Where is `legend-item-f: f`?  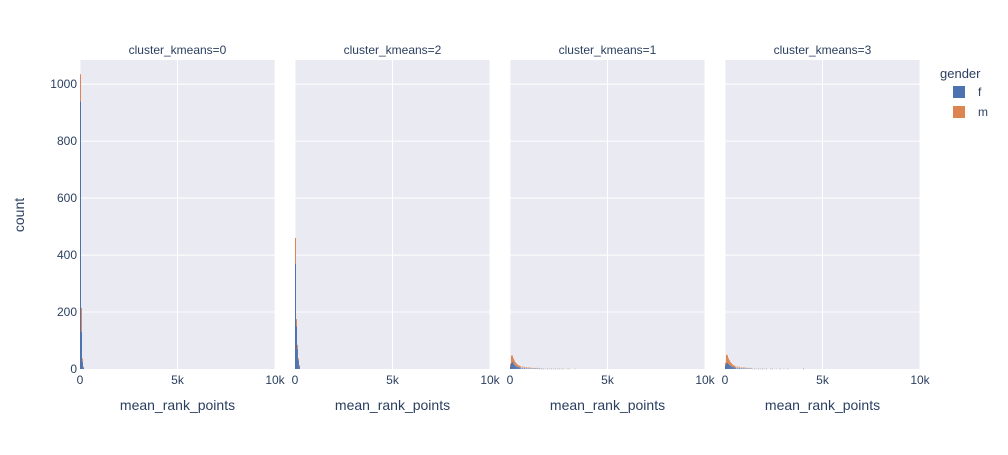 legend-item-f: f is located at coordinates (967, 92).